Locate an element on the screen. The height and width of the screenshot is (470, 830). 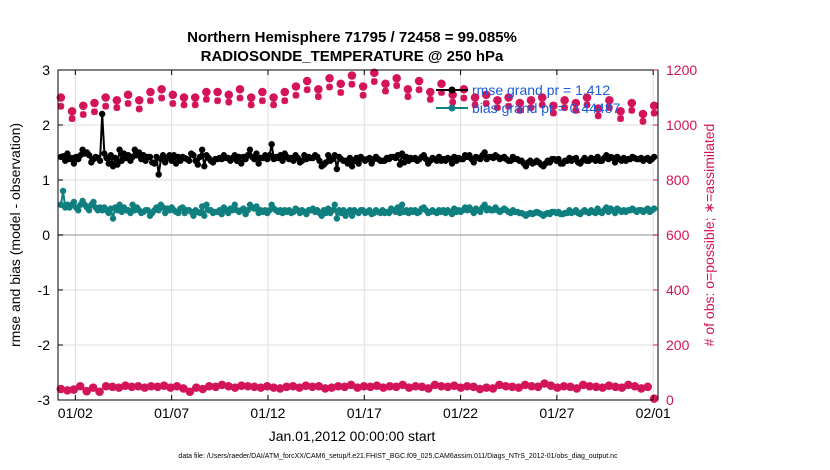
y-right-tick-label: 200 is located at coordinates (678, 345).